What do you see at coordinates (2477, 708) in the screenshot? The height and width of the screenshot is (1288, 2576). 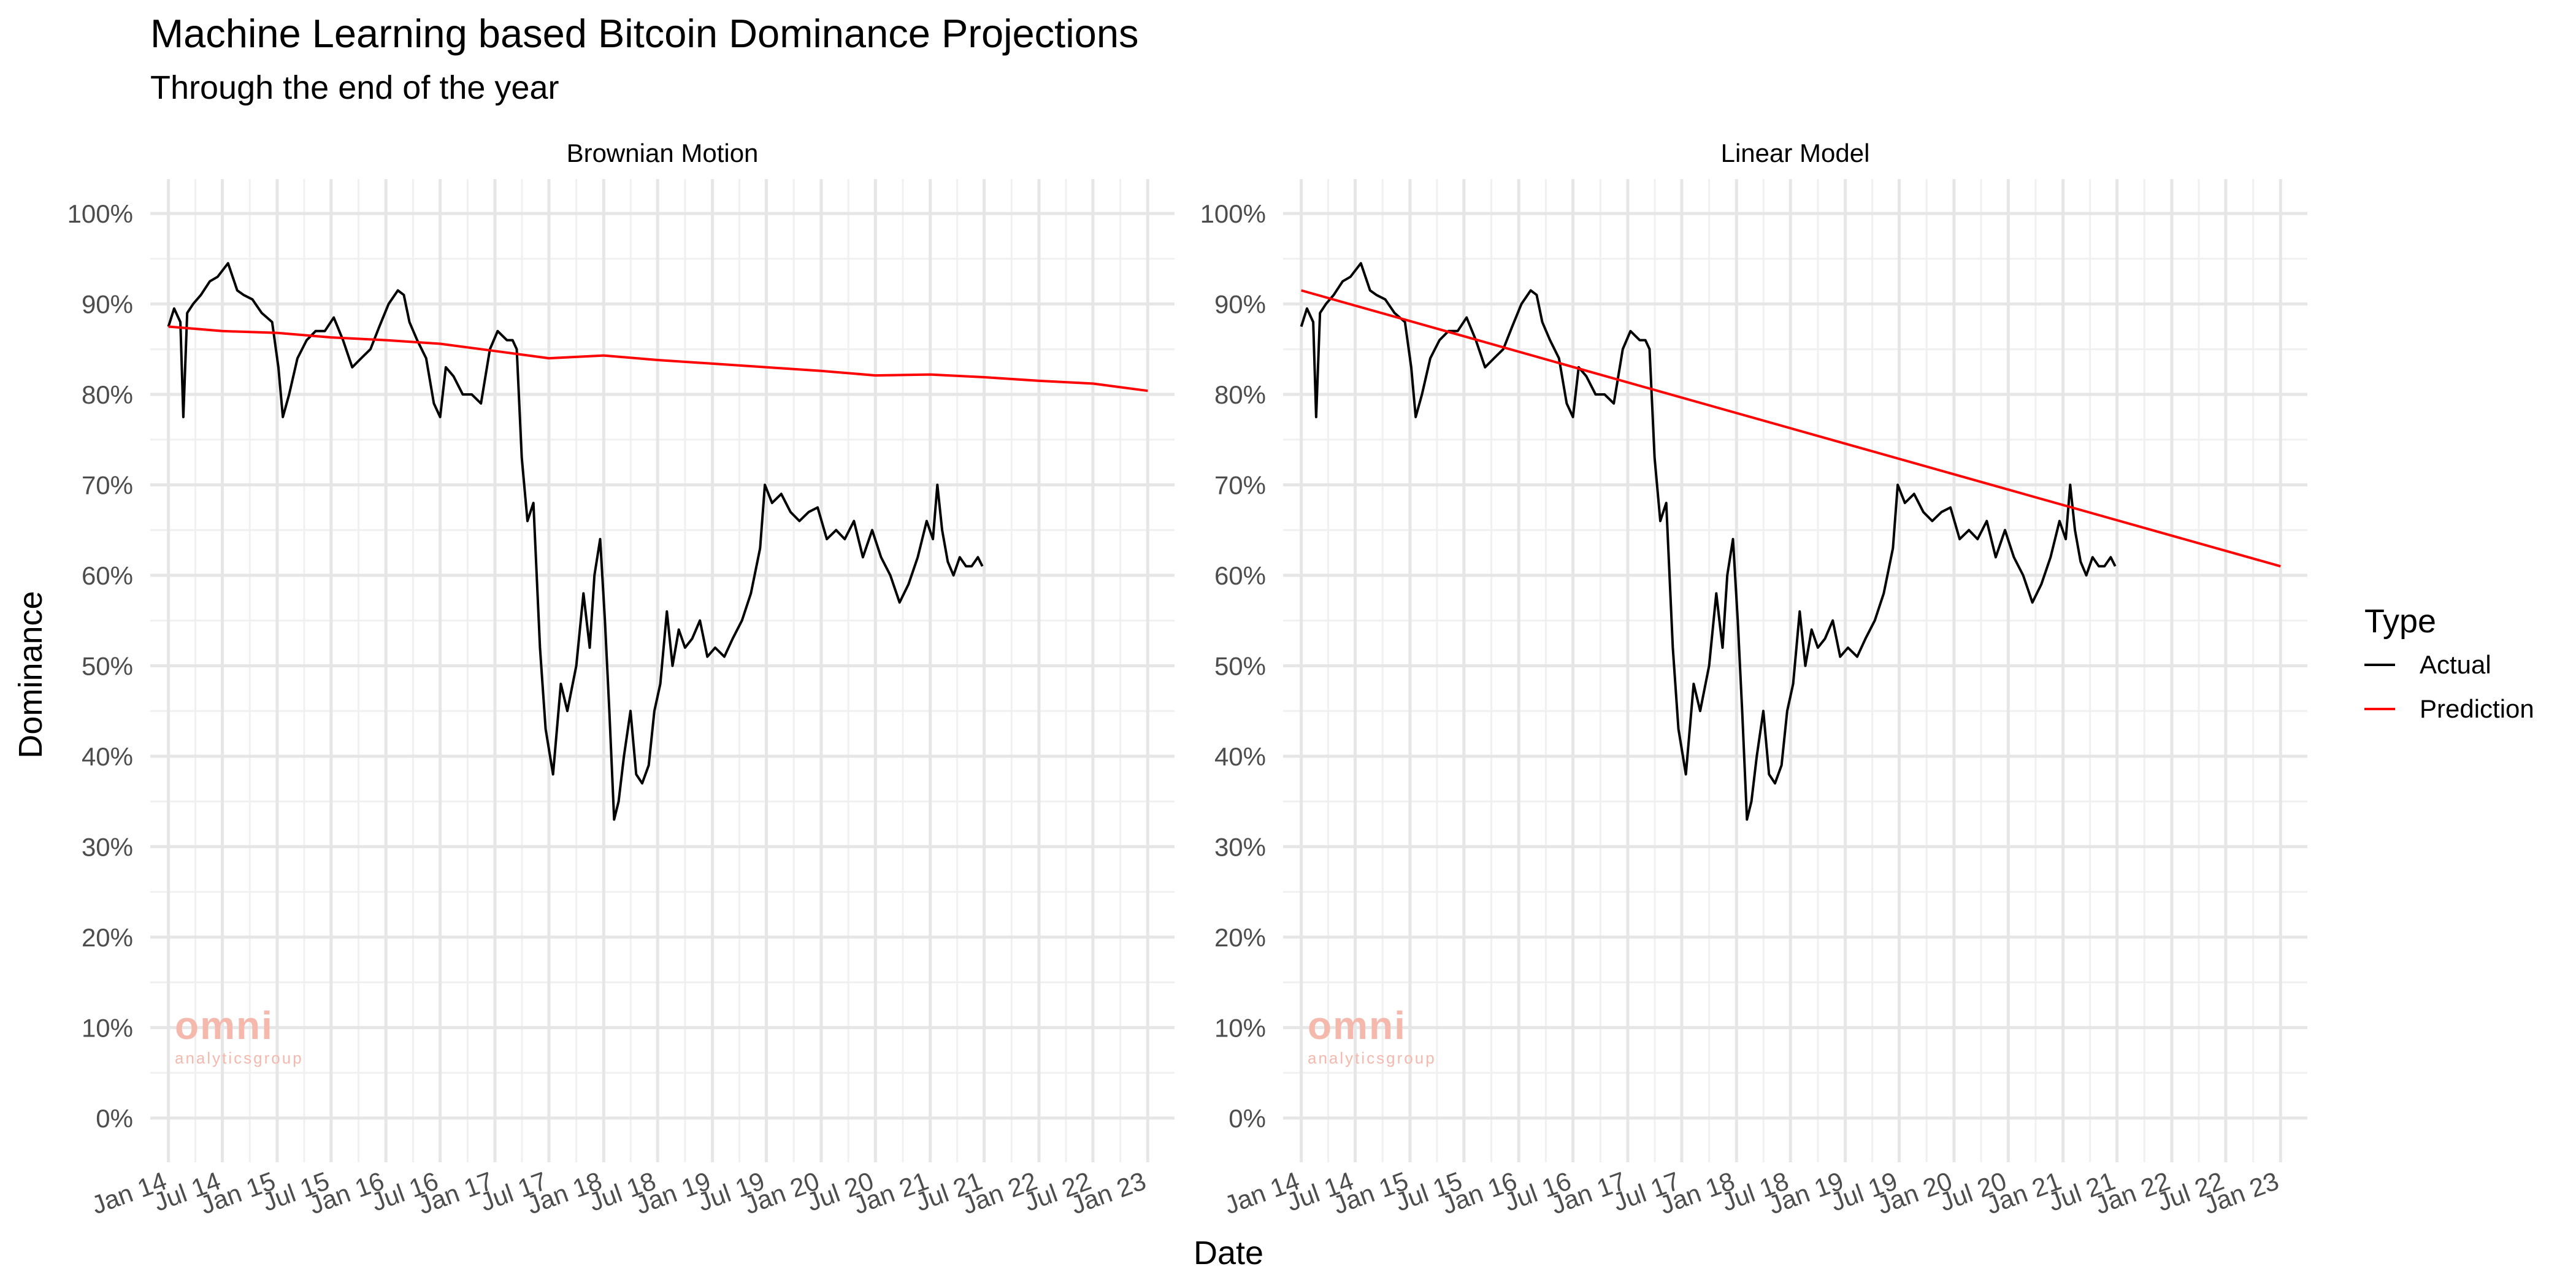 I see `legend-label-prediction: Prediction` at bounding box center [2477, 708].